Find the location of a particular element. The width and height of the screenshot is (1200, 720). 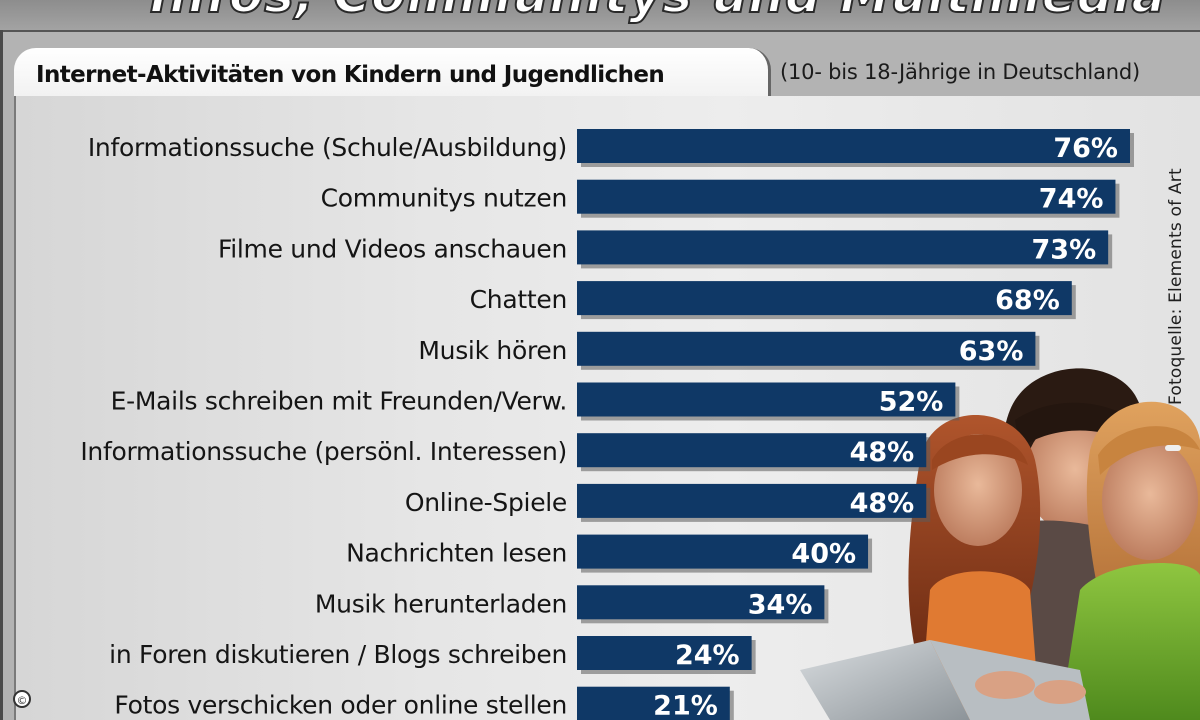

category-label: Chatten is located at coordinates (518, 299).